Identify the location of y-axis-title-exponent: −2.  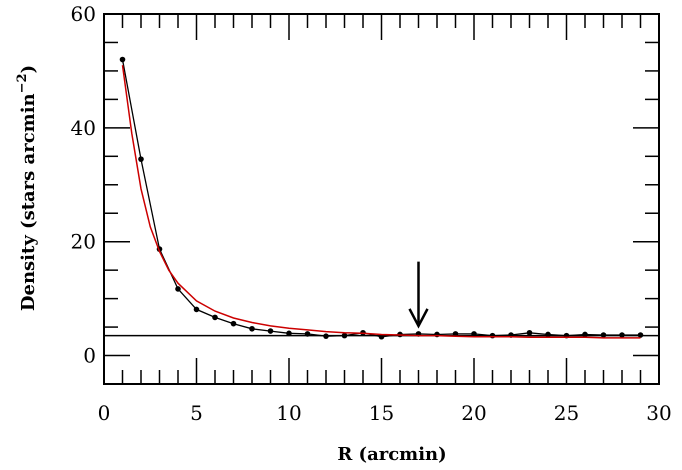
(22, 83).